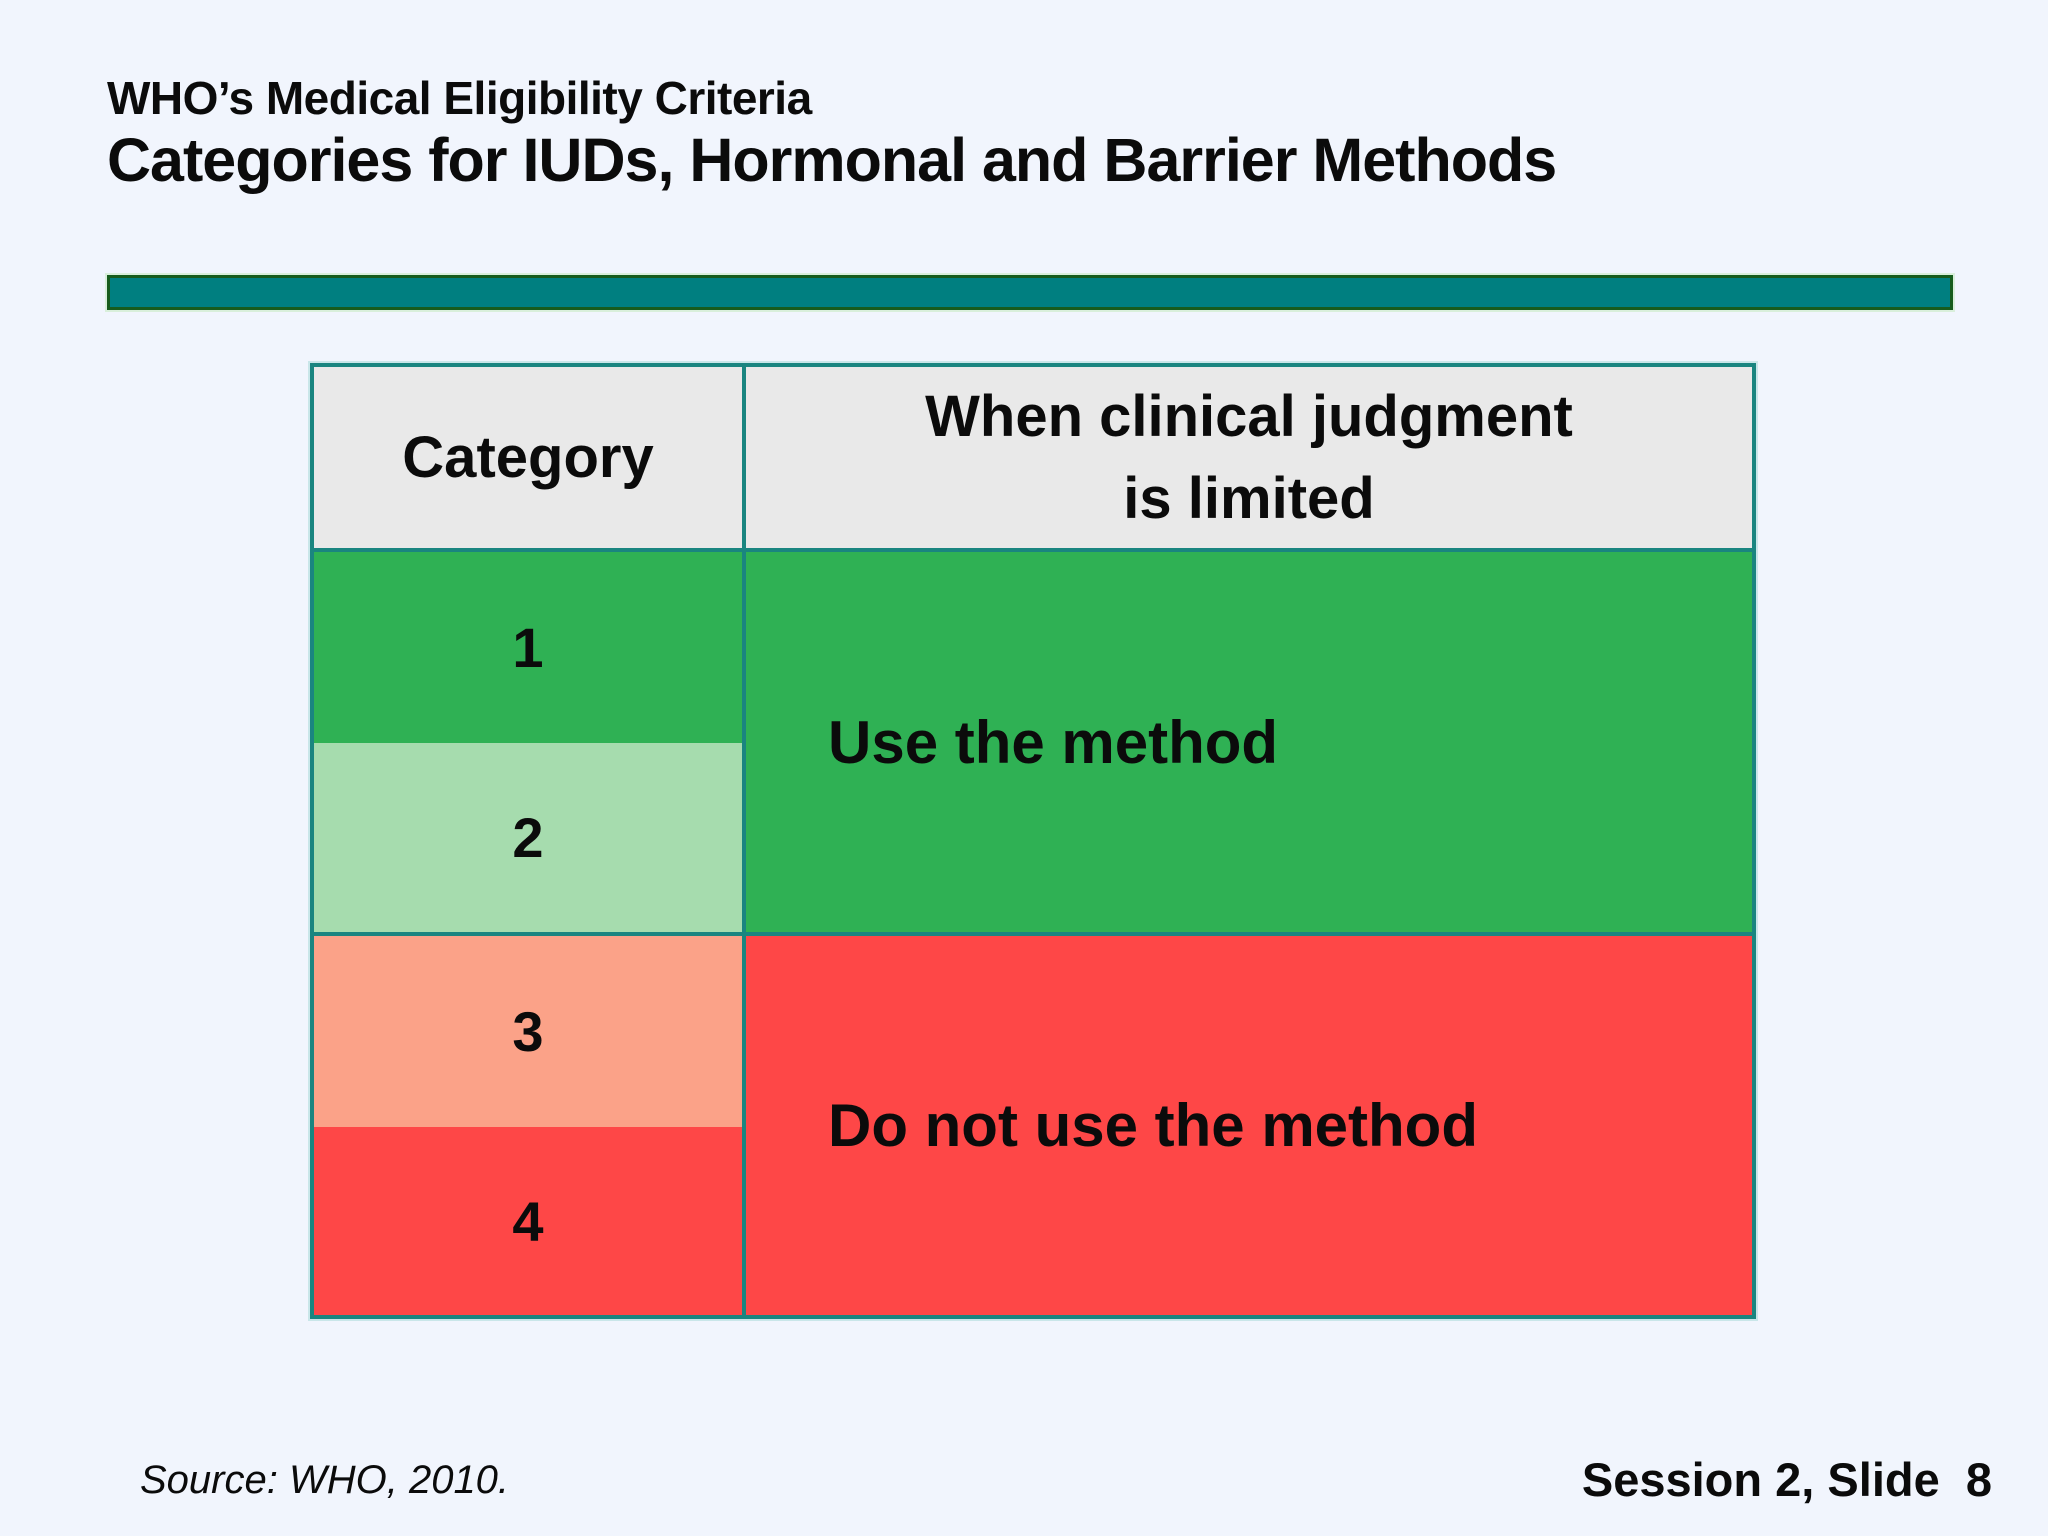 This screenshot has height=1536, width=2048. Describe the element at coordinates (528, 457) in the screenshot. I see `table-header-category-label: Category` at that location.